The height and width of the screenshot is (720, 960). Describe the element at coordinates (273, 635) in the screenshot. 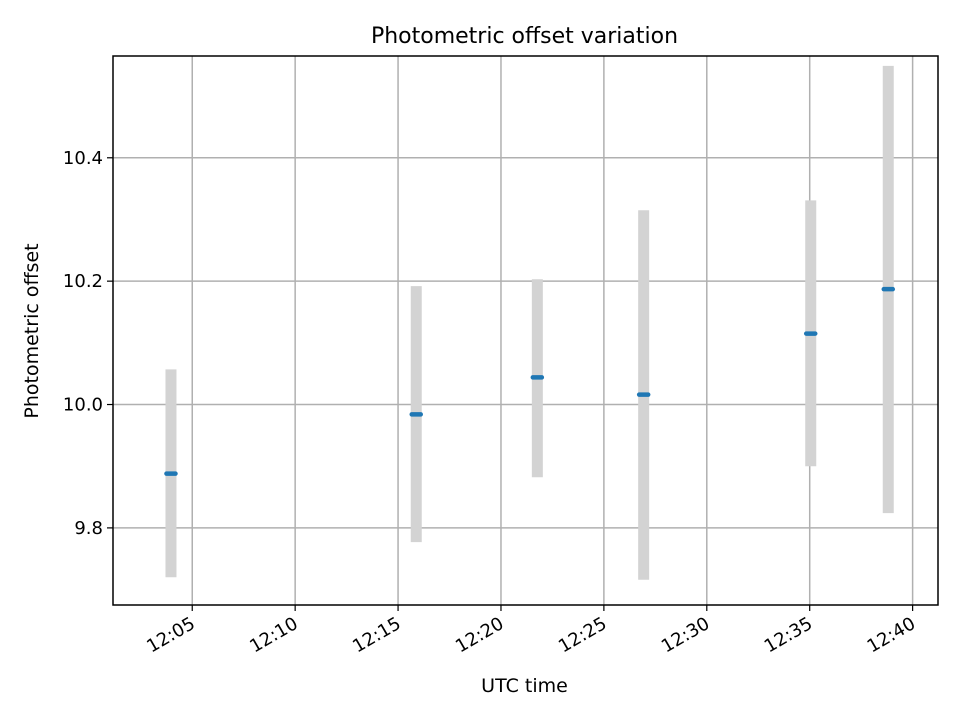

I see `x-tick-label: 12:10` at that location.